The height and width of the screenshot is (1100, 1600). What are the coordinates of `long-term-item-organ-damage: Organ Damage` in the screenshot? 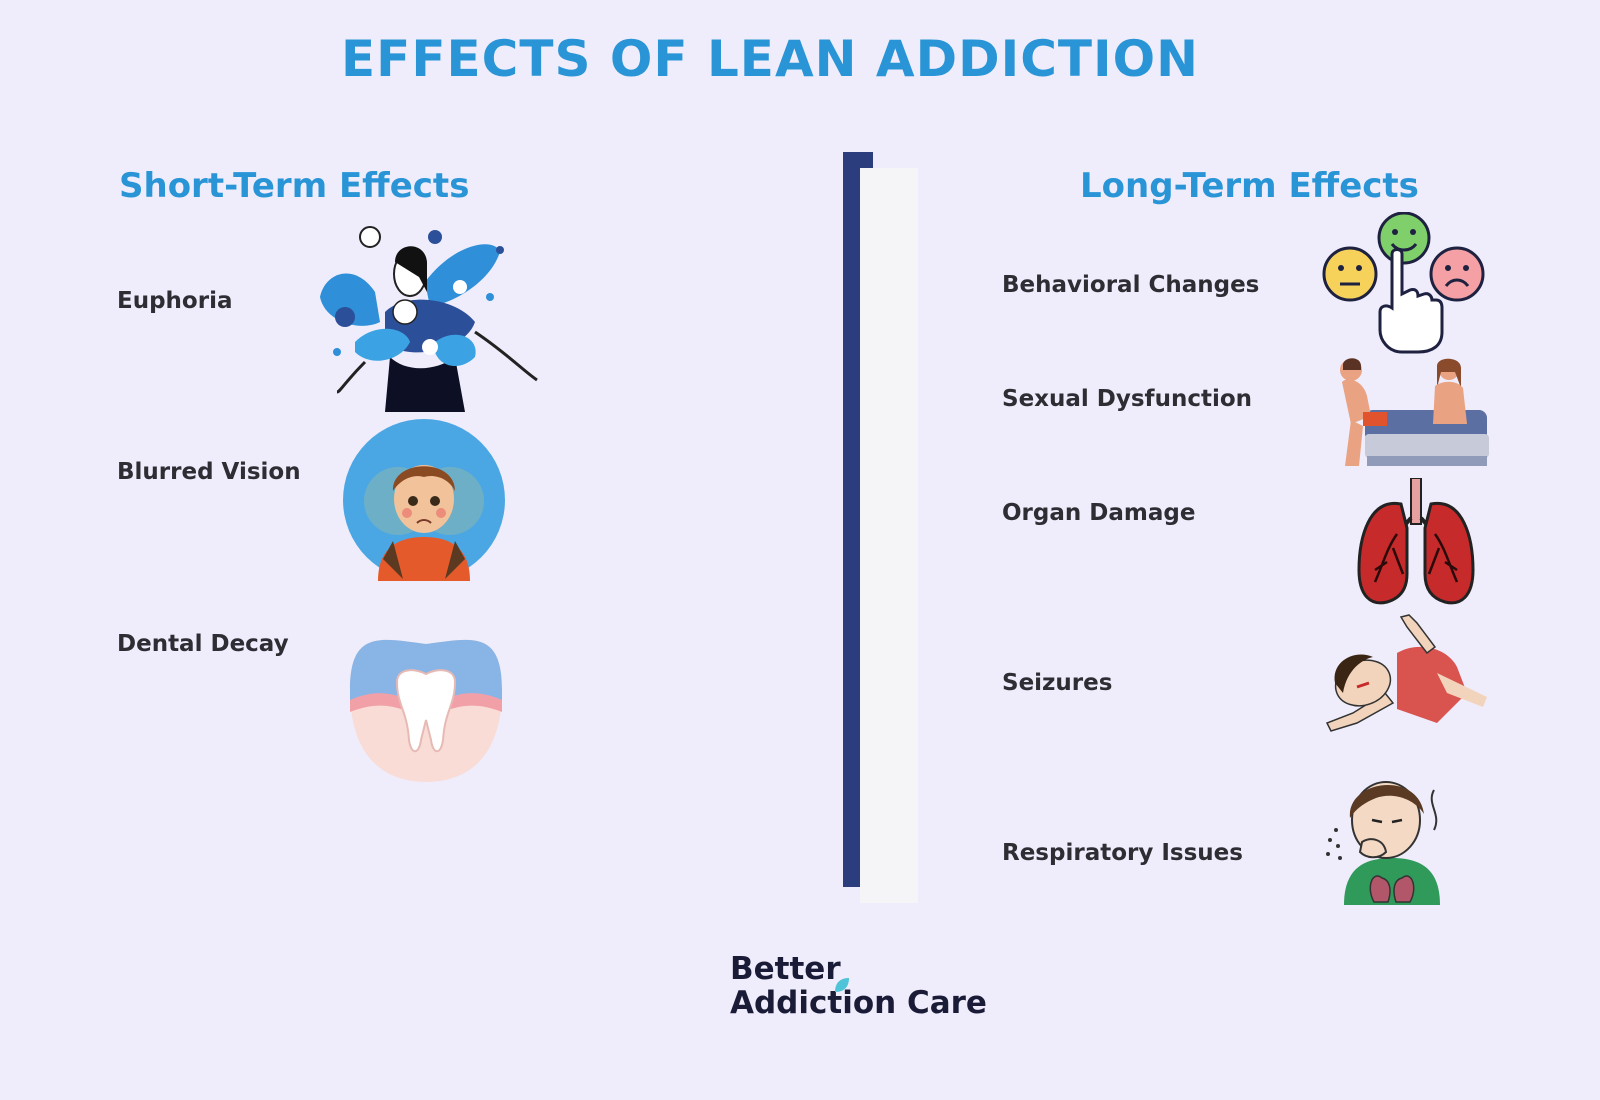 It's located at (1099, 513).